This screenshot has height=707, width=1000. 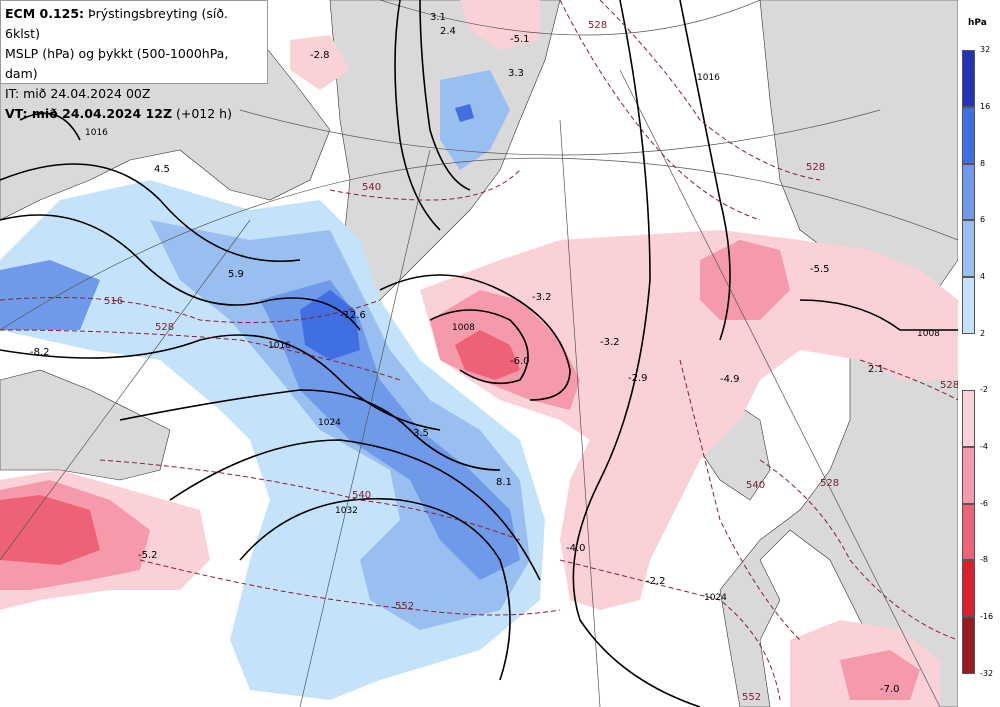 I want to click on change-label: 2.4, so click(x=448, y=31).